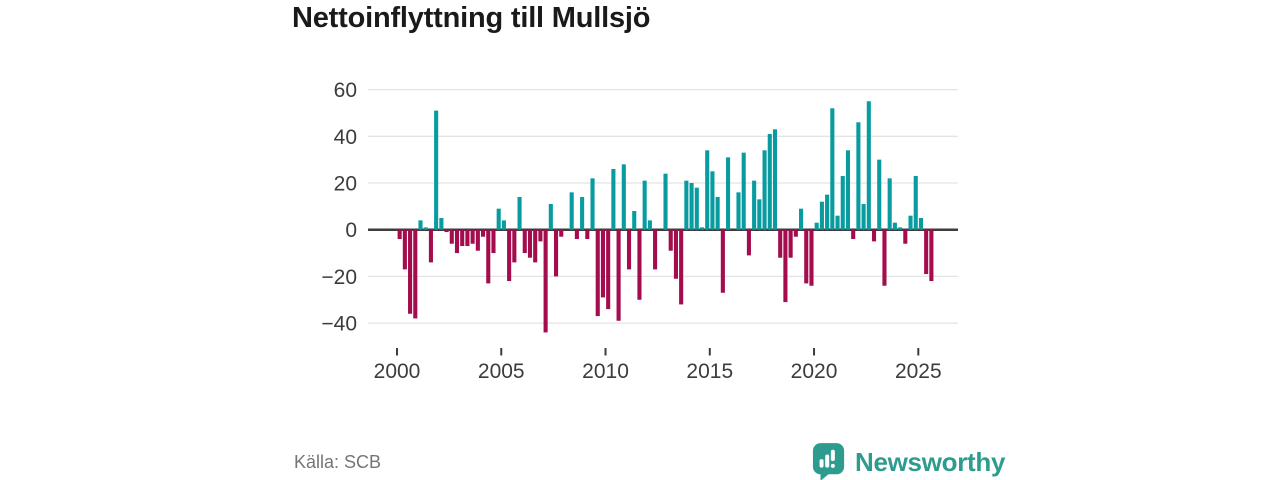 The width and height of the screenshot is (1280, 480). Describe the element at coordinates (345, 90) in the screenshot. I see `y-axis-tick-label: 60` at that location.